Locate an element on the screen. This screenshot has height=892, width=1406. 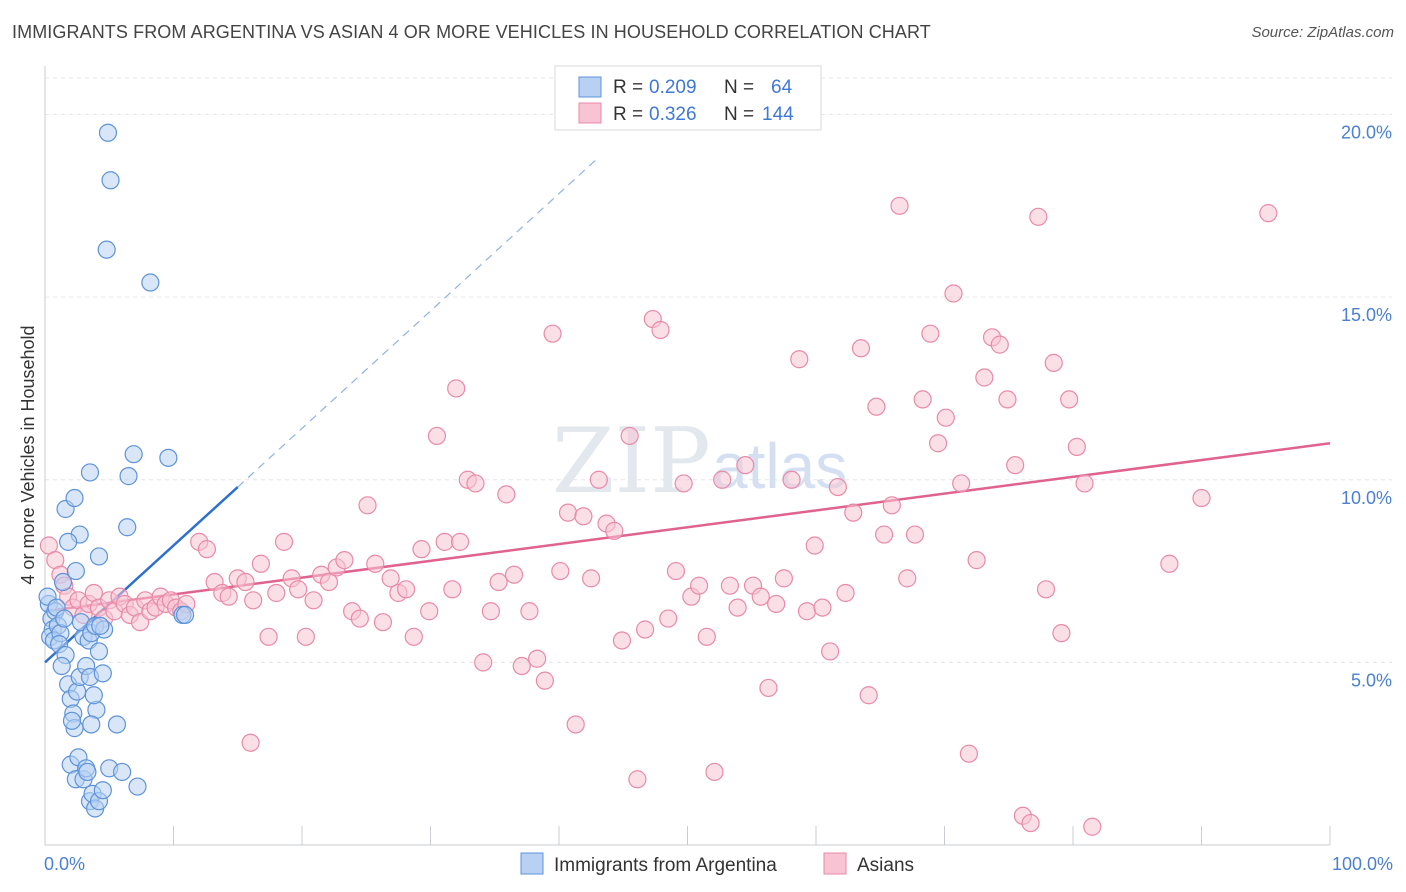
y-tick-label: 10.0% is located at coordinates (1366, 498).